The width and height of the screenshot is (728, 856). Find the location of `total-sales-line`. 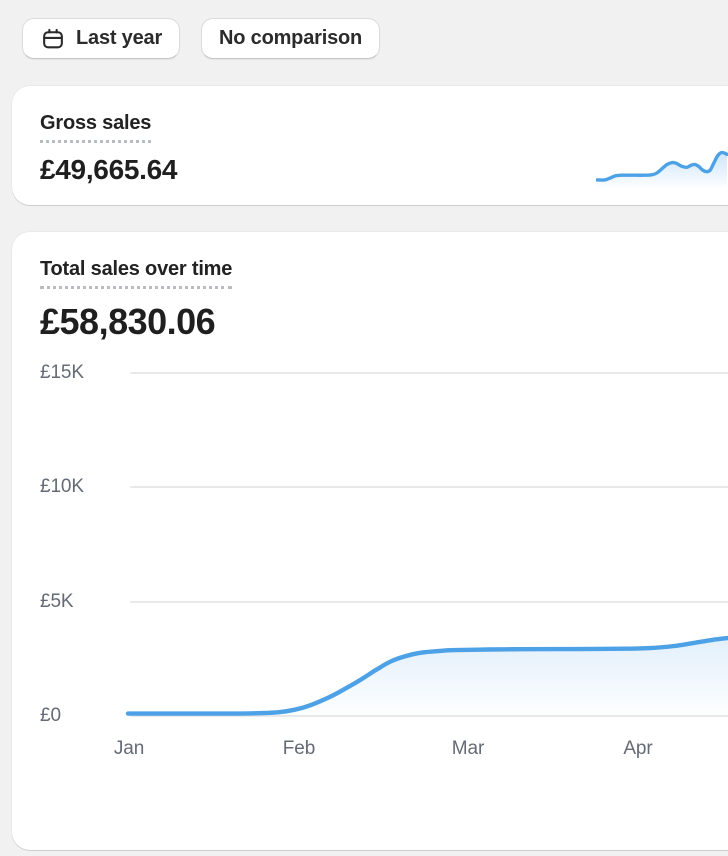

total-sales-line is located at coordinates (426, 675).